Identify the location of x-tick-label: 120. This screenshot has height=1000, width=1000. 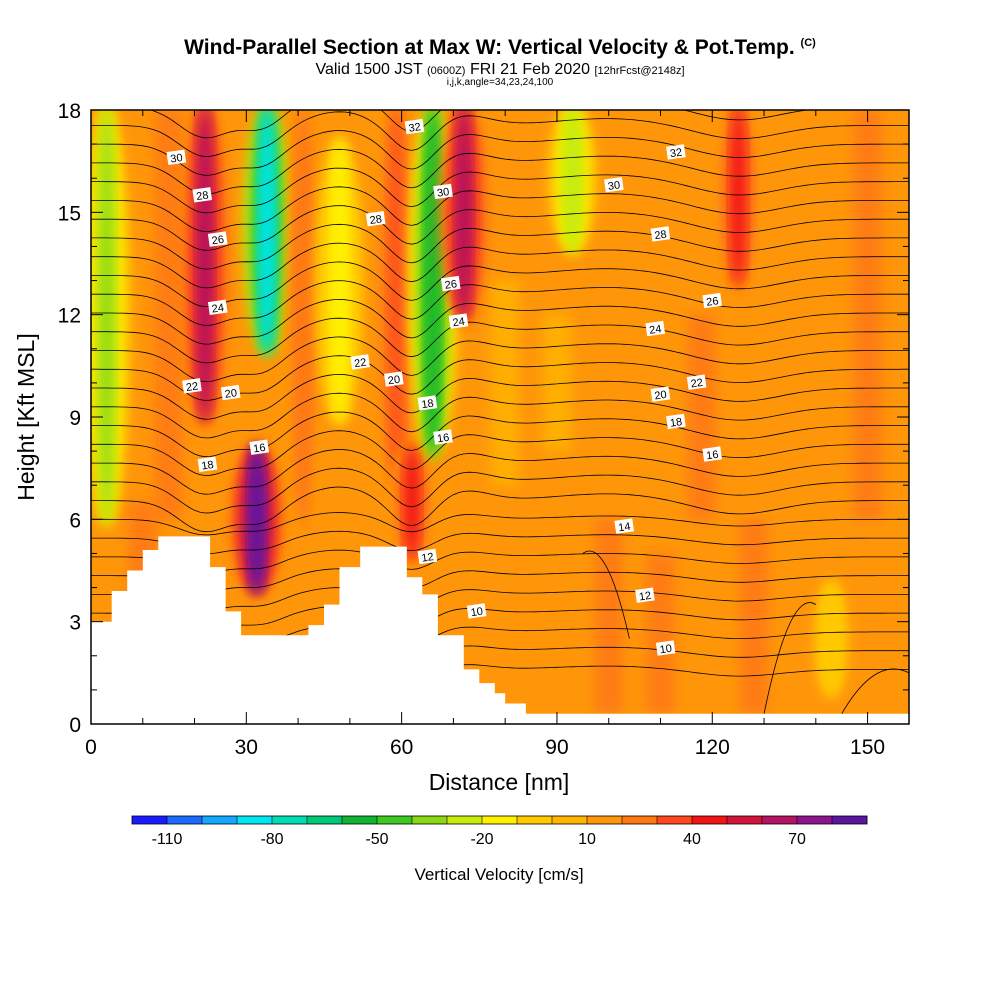
(712, 747).